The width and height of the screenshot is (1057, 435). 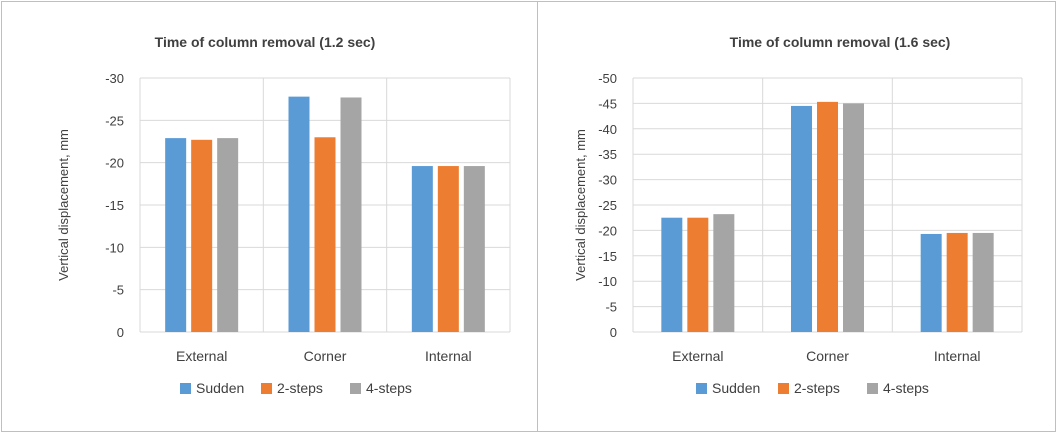 What do you see at coordinates (840, 42) in the screenshot?
I see `chart-title: Time of column removal (1.6 sec)` at bounding box center [840, 42].